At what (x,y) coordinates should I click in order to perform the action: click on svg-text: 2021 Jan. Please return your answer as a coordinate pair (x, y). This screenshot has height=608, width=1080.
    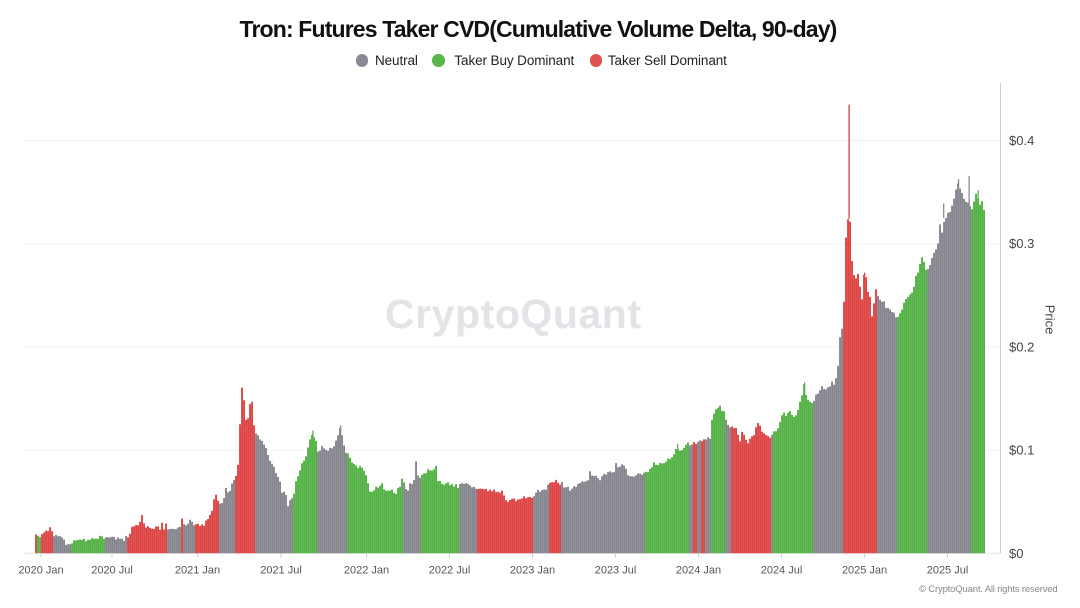
    Looking at the image, I should click on (197, 571).